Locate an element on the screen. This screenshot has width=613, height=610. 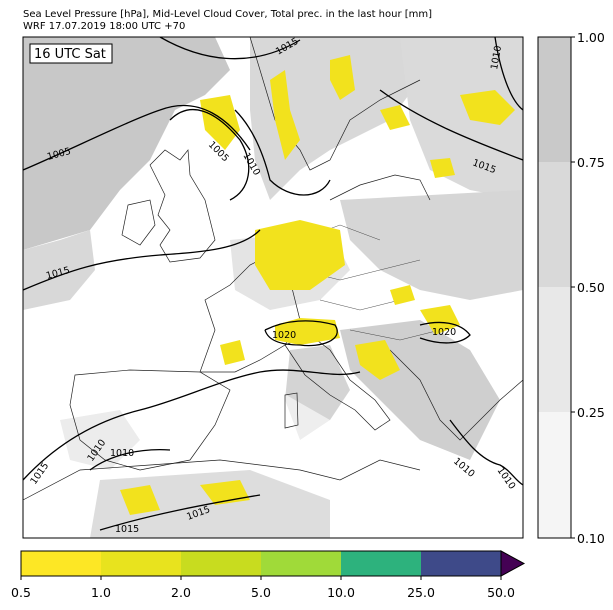
isobar-1015-east is located at coordinates (451, 125).